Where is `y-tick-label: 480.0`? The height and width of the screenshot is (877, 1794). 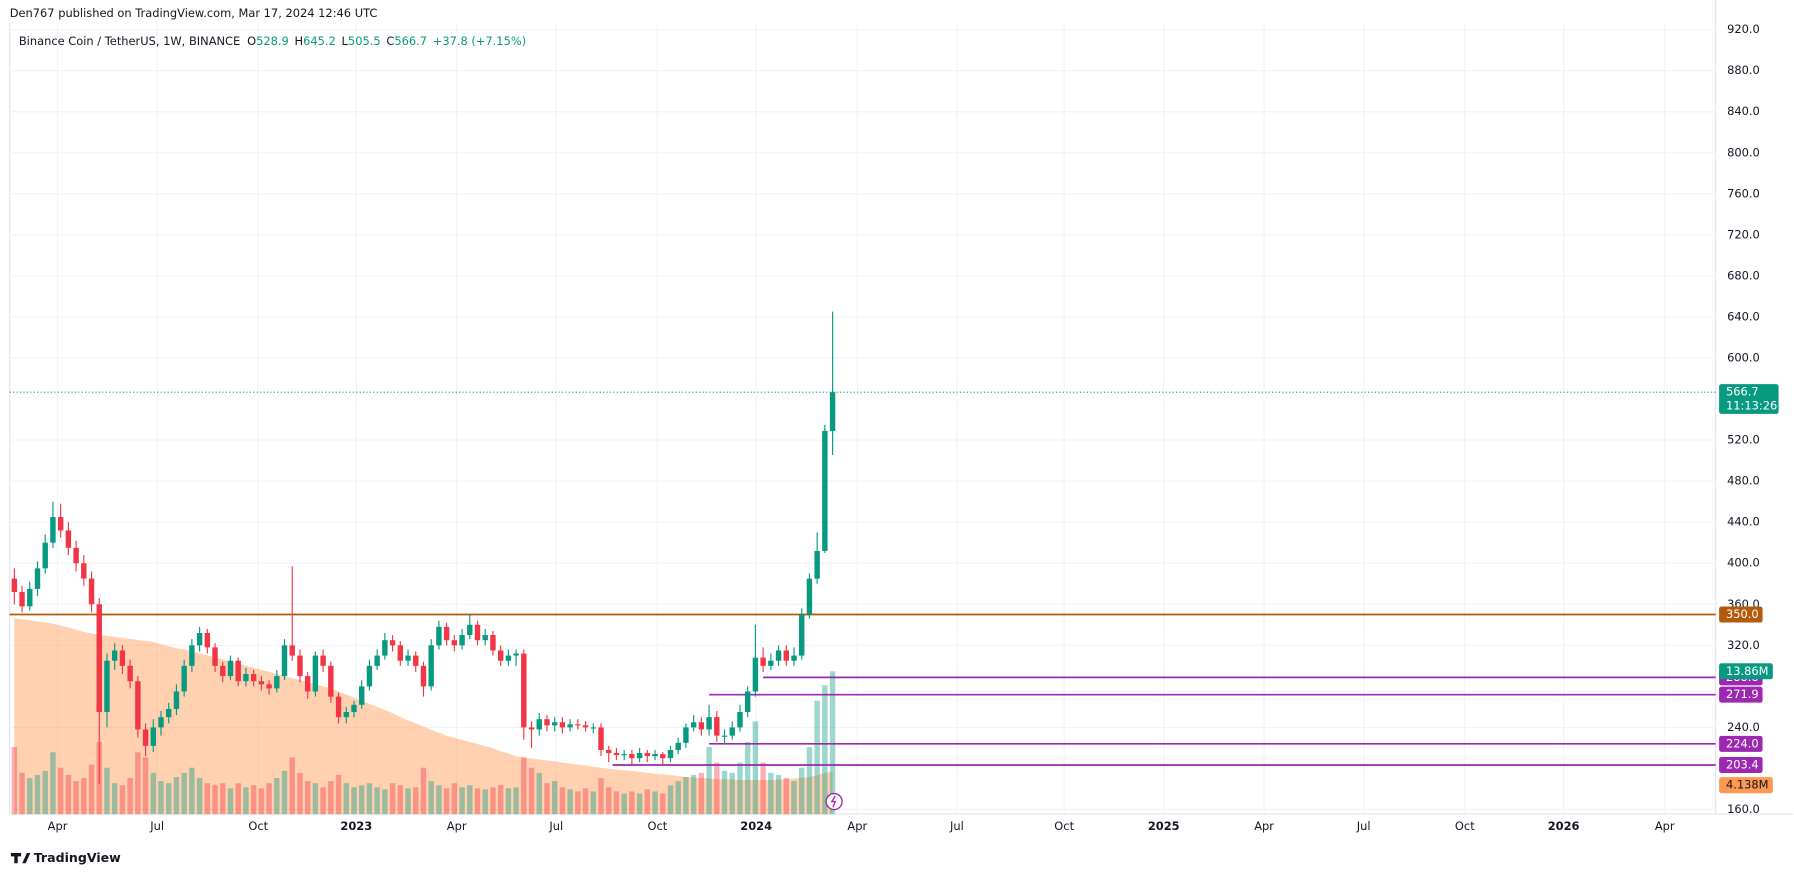
y-tick-label: 480.0 is located at coordinates (1743, 481).